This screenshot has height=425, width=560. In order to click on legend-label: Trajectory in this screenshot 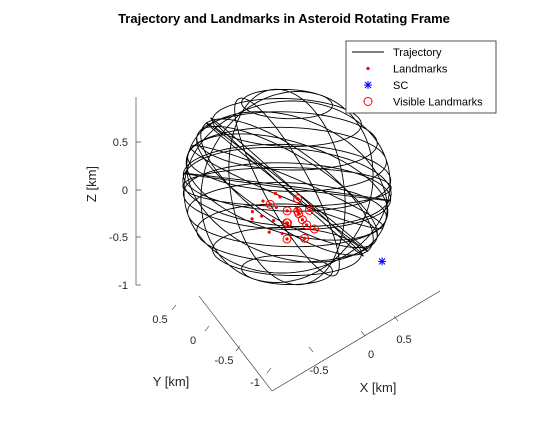, I will do `click(417, 53)`.